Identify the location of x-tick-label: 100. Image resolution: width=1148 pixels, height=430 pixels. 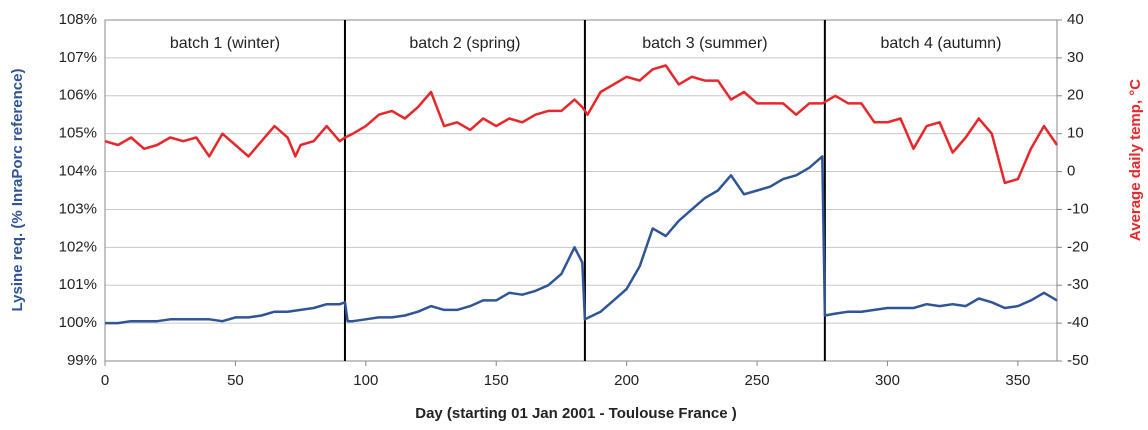
(365, 380).